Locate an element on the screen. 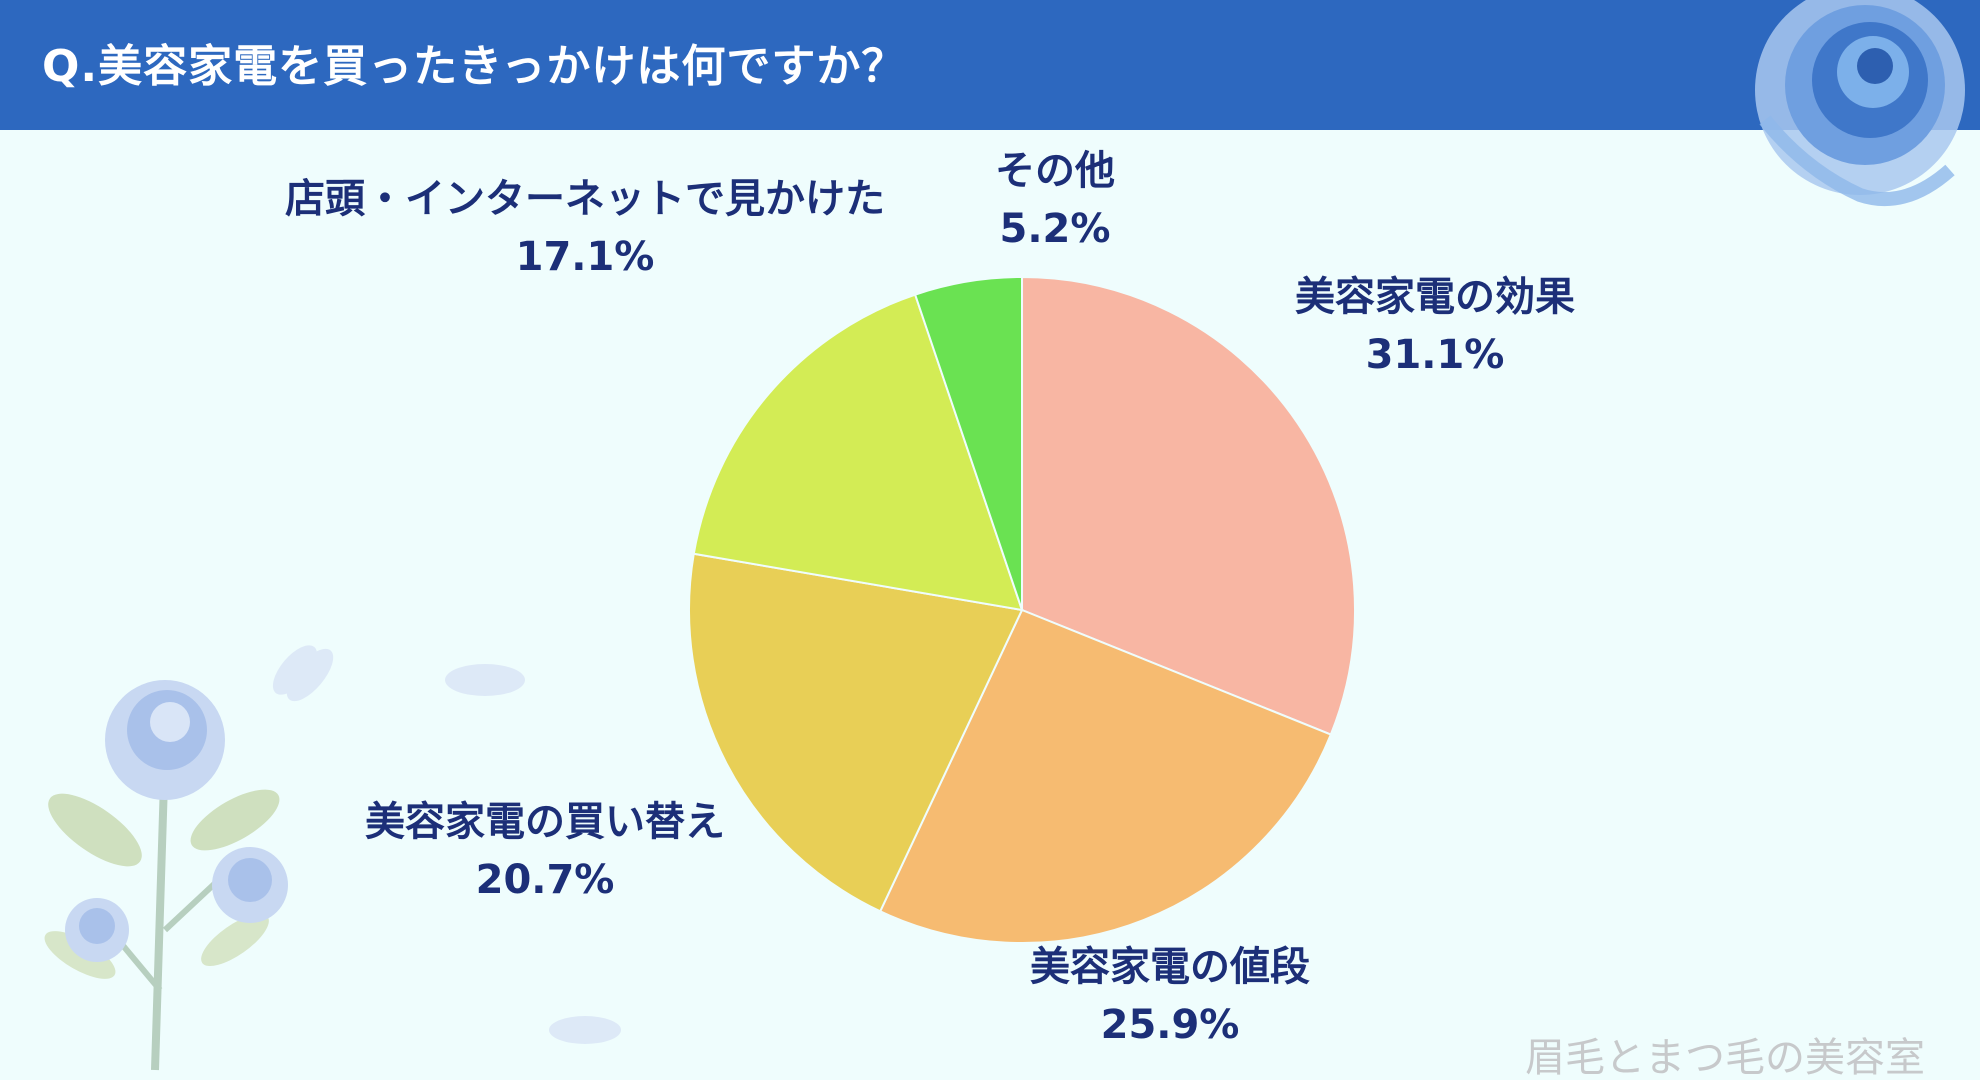  slice-label-effect: 美容家電の効果 31.1% is located at coordinates (1435, 326).